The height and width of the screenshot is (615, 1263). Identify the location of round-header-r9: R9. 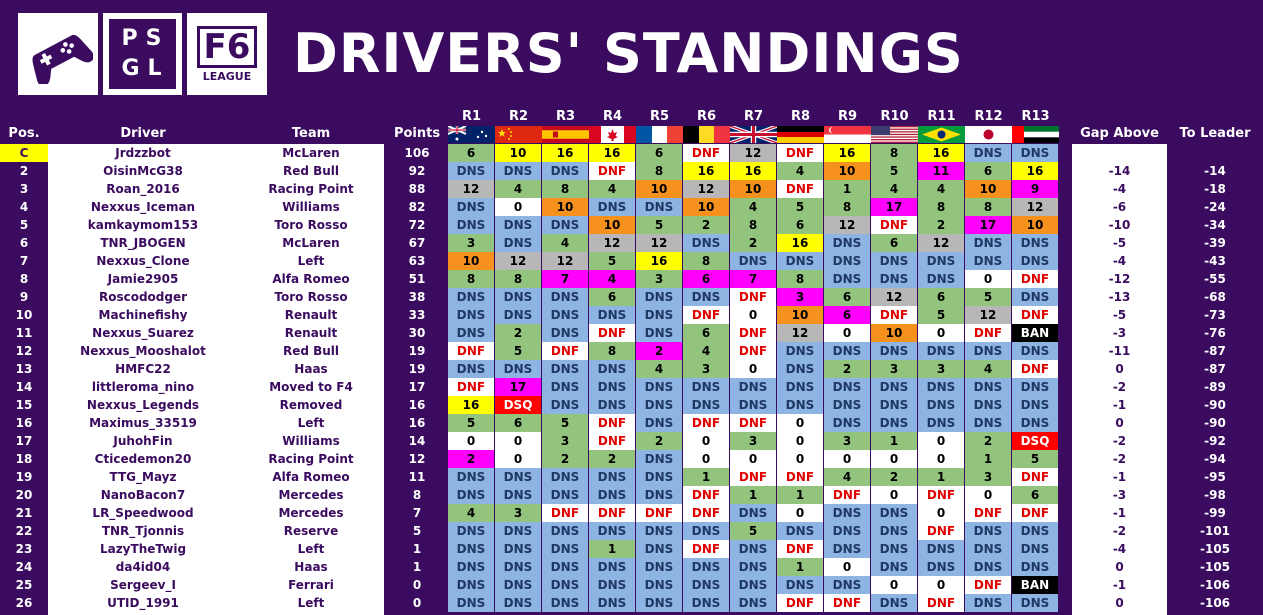
(847, 116).